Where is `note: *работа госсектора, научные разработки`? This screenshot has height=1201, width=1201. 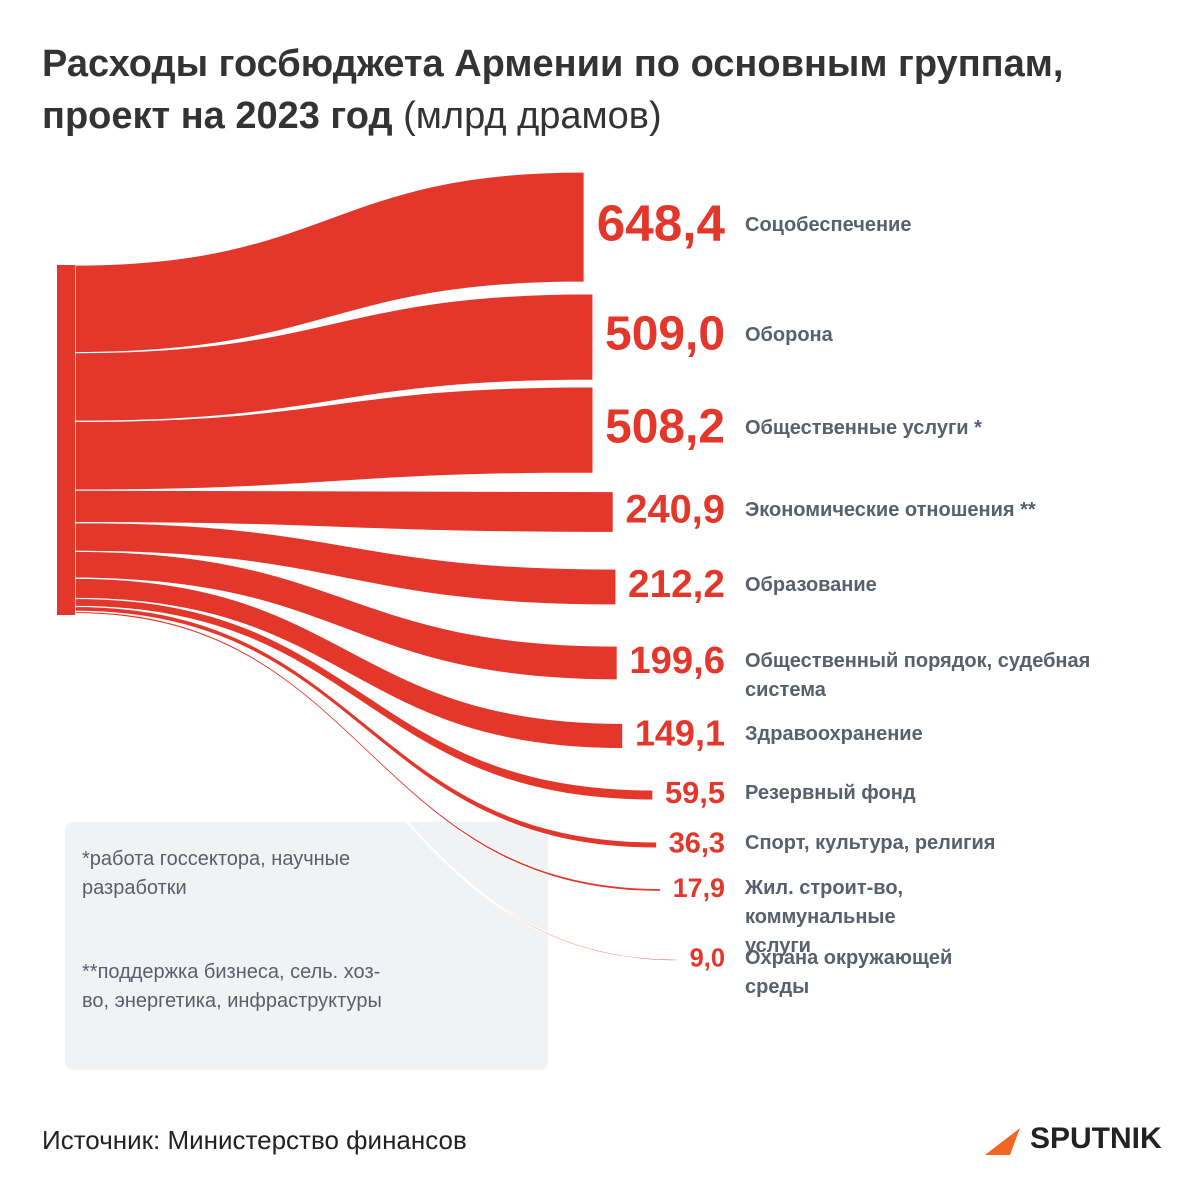 note: *работа госсектора, научные разработки is located at coordinates (216, 873).